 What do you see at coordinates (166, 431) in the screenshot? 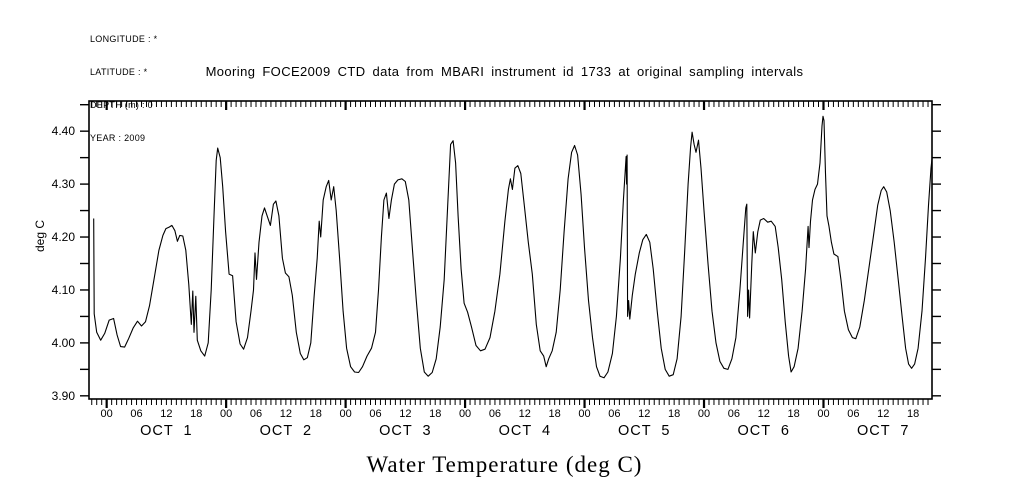
I see `day-label: OCT 1` at bounding box center [166, 431].